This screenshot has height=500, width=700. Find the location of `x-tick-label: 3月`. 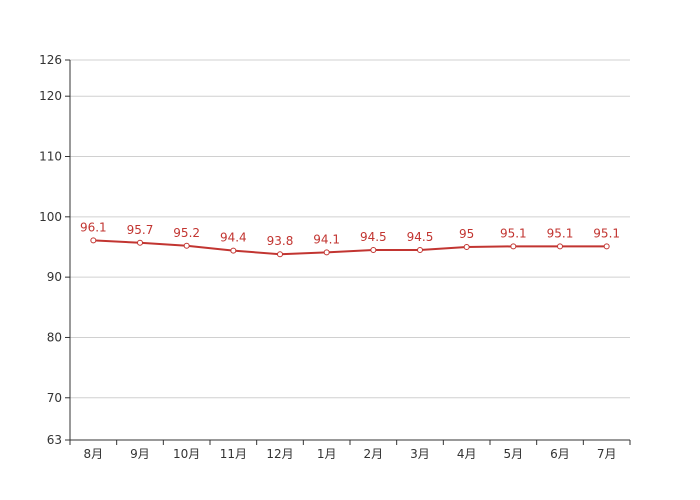

x-tick-label: 3月 is located at coordinates (420, 454).